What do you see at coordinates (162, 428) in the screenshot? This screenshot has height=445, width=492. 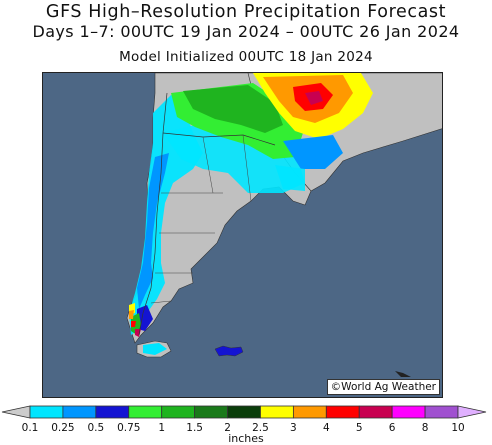 I see `colorbar-tick-label: 1` at bounding box center [162, 428].